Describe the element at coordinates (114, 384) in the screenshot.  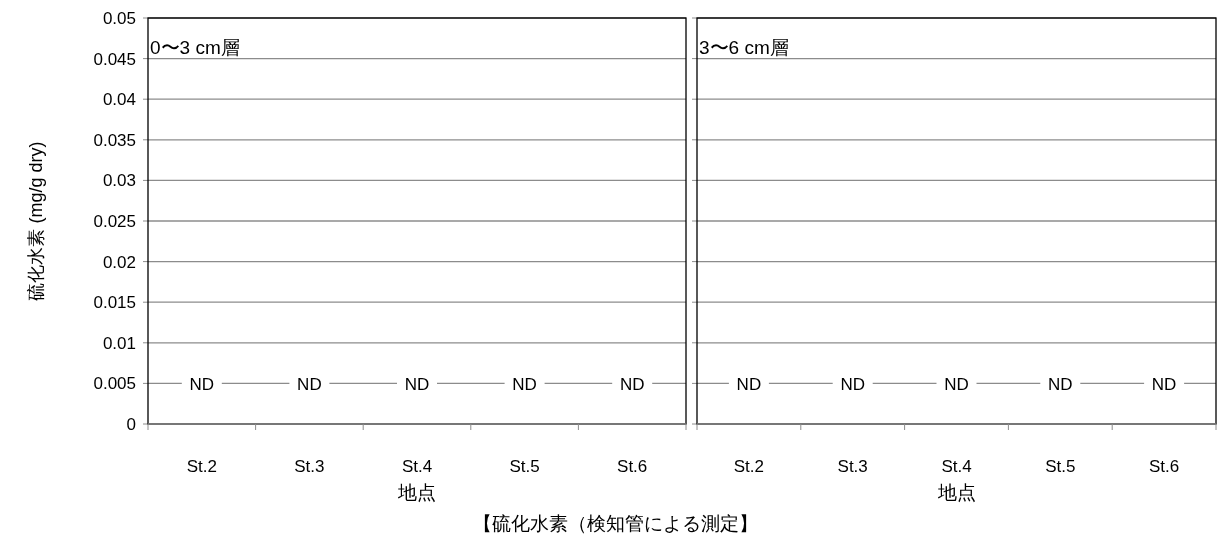
I see `y-tick-label: 0.005` at that location.